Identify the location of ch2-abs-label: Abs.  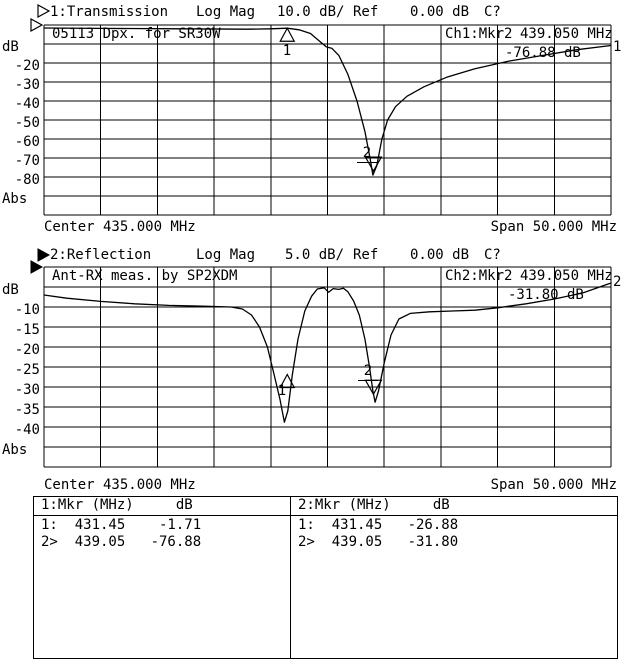
(15, 450).